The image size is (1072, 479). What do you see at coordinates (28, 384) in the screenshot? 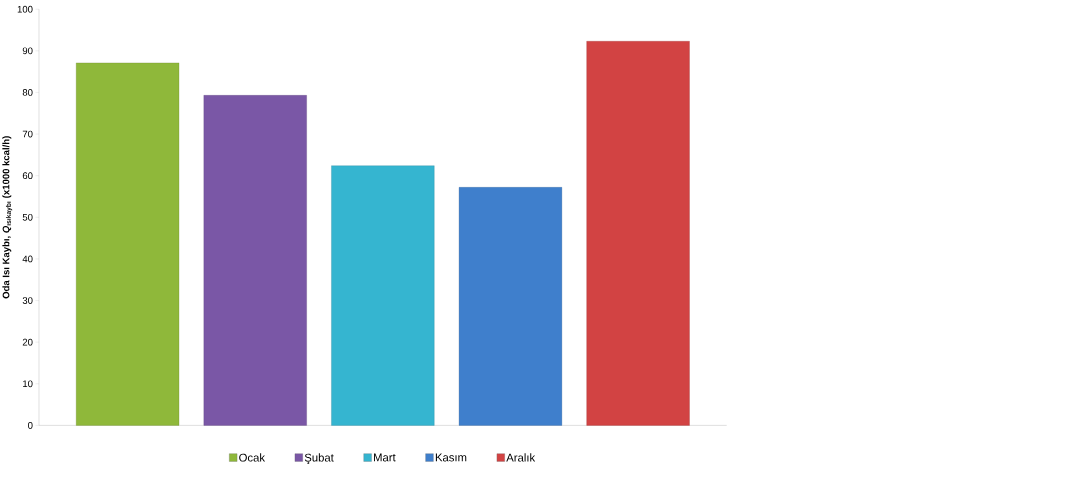
I see `y-tick-label: 10` at bounding box center [28, 384].